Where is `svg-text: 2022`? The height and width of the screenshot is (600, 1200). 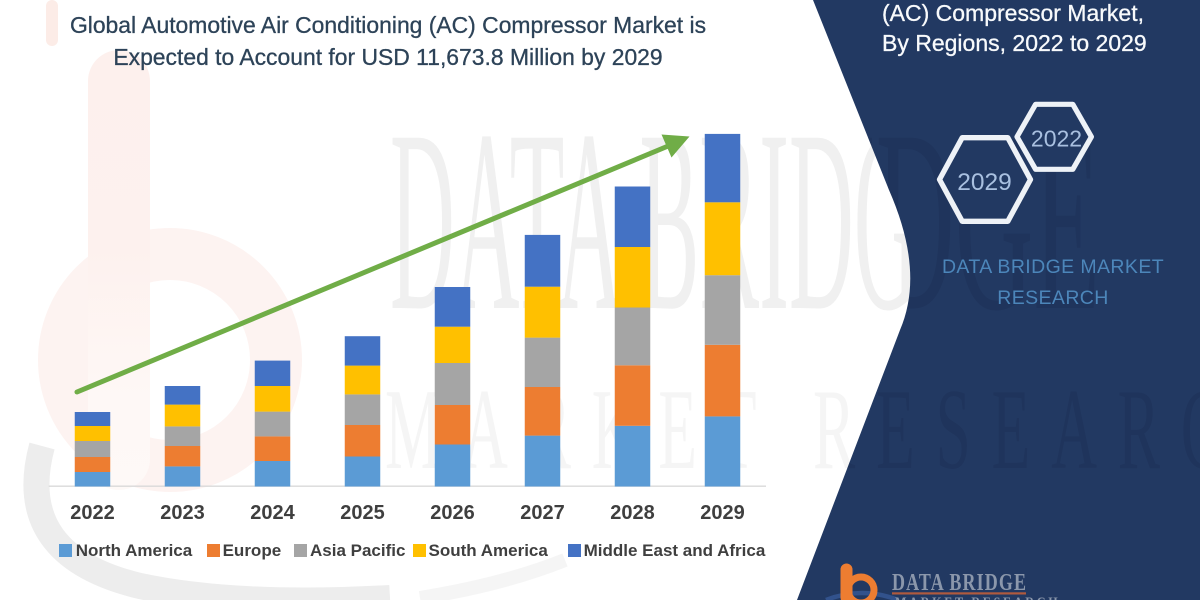 svg-text: 2022 is located at coordinates (1056, 138).